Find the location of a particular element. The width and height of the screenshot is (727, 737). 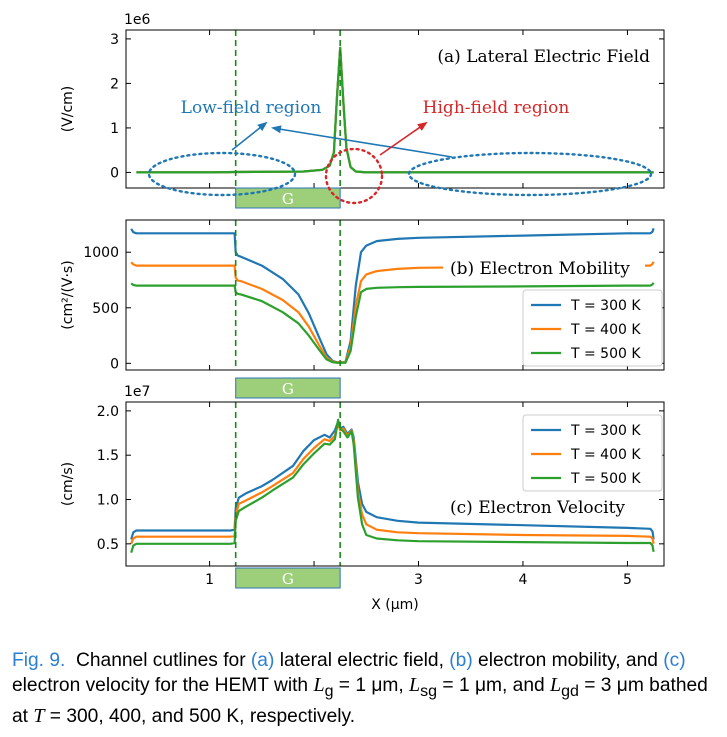

caption-text: Channel cutlines for is located at coordinates (163, 660).